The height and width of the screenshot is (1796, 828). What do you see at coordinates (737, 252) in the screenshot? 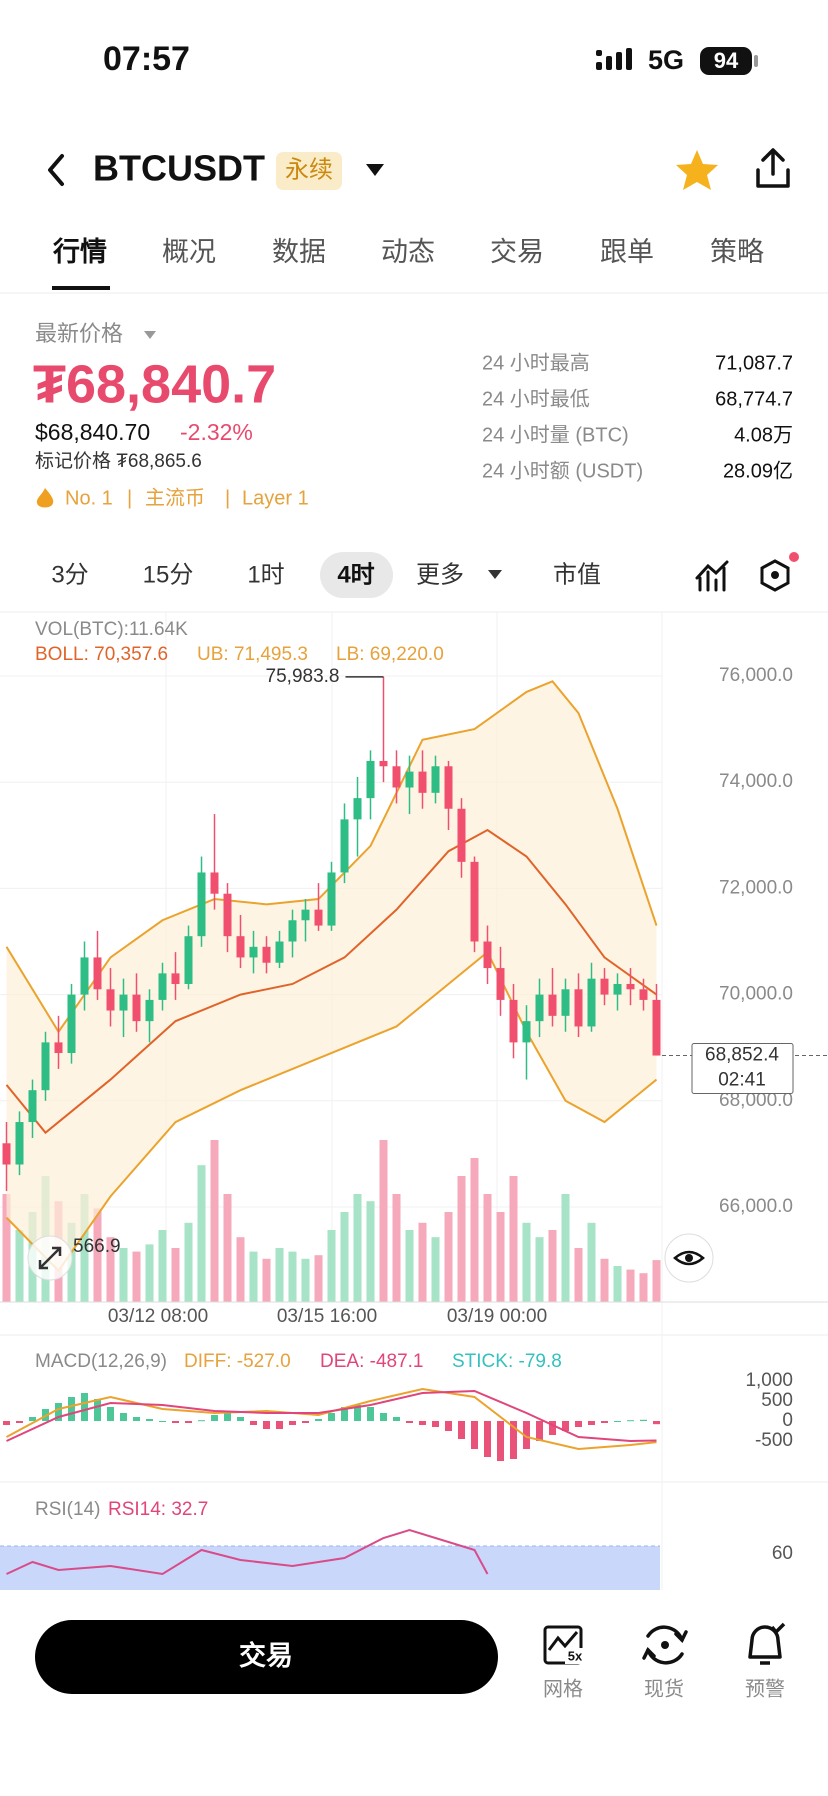
I see `tab: 策略` at bounding box center [737, 252].